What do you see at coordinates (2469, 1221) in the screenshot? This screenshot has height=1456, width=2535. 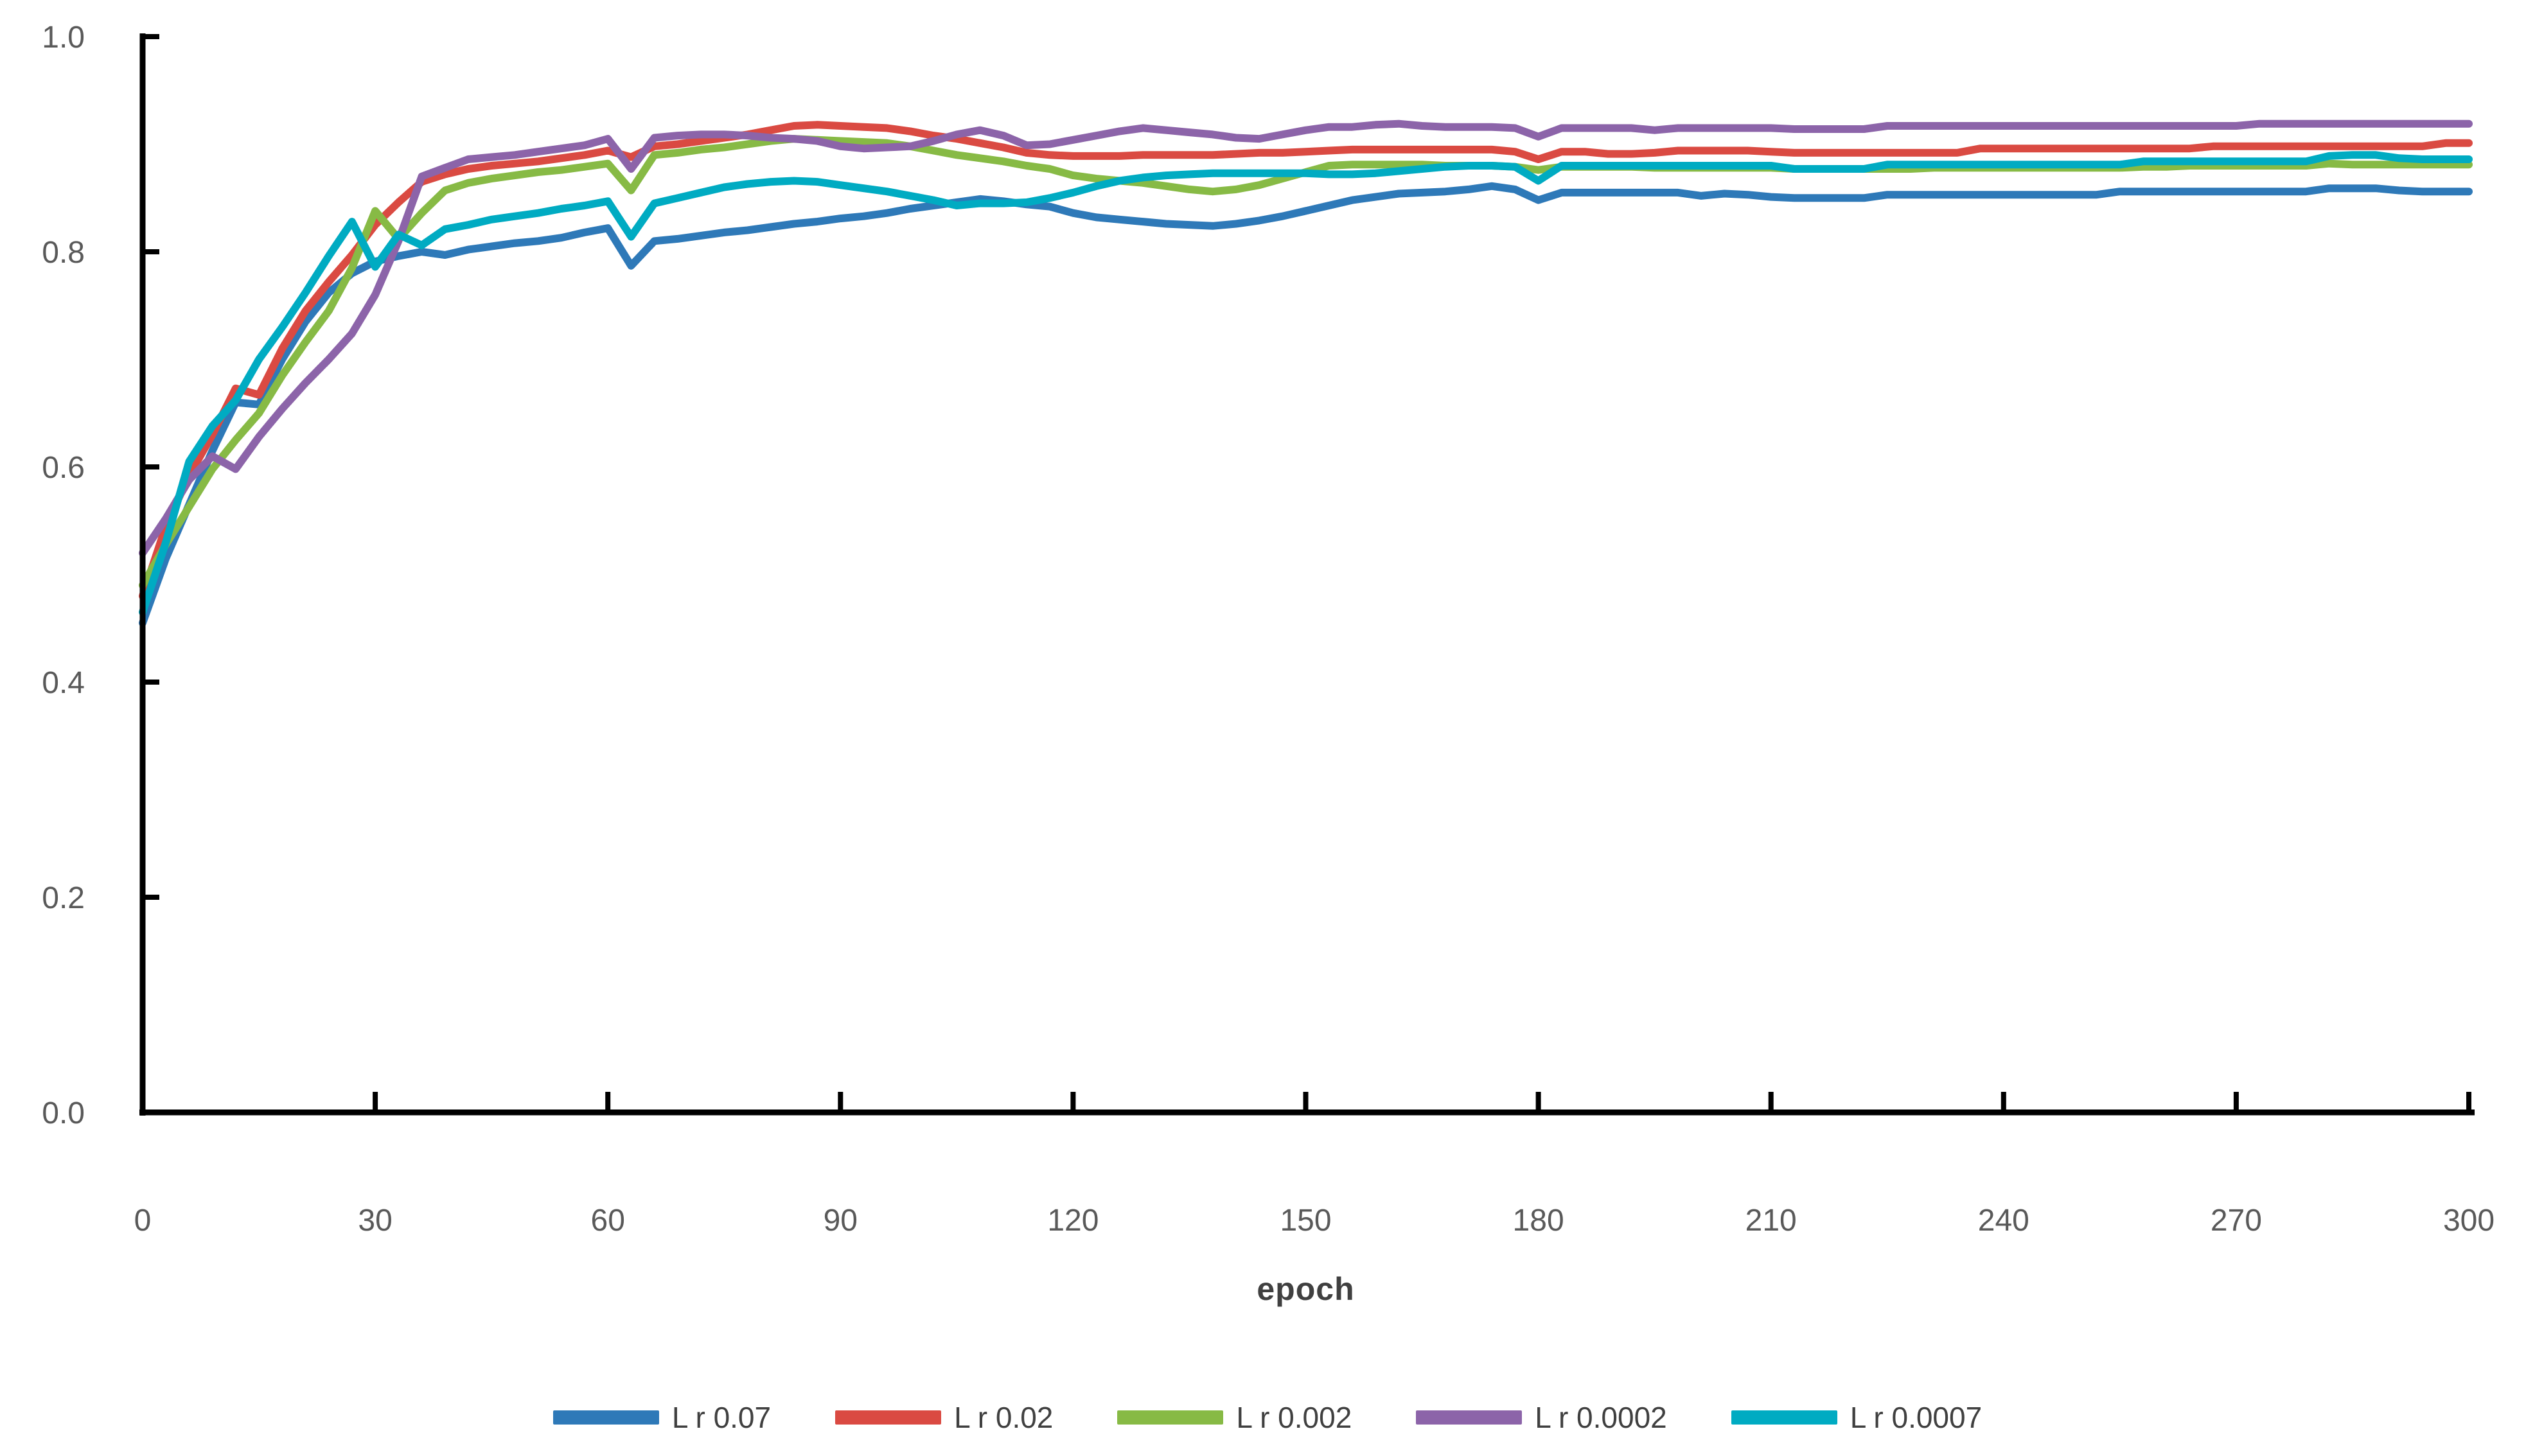 I see `x-tick-label: 300` at bounding box center [2469, 1221].